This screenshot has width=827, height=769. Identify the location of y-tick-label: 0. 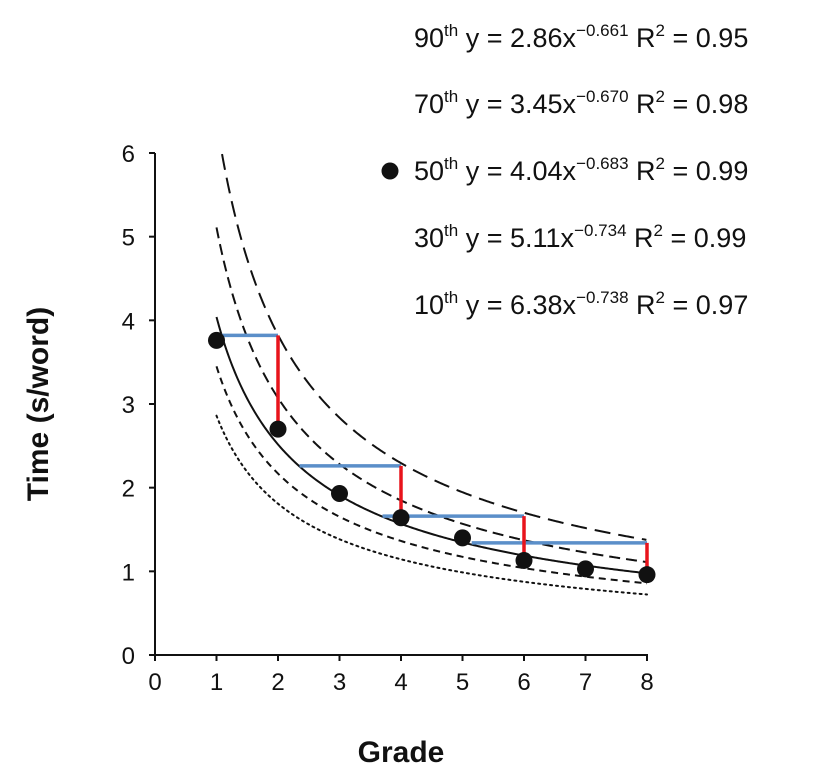
(128, 656).